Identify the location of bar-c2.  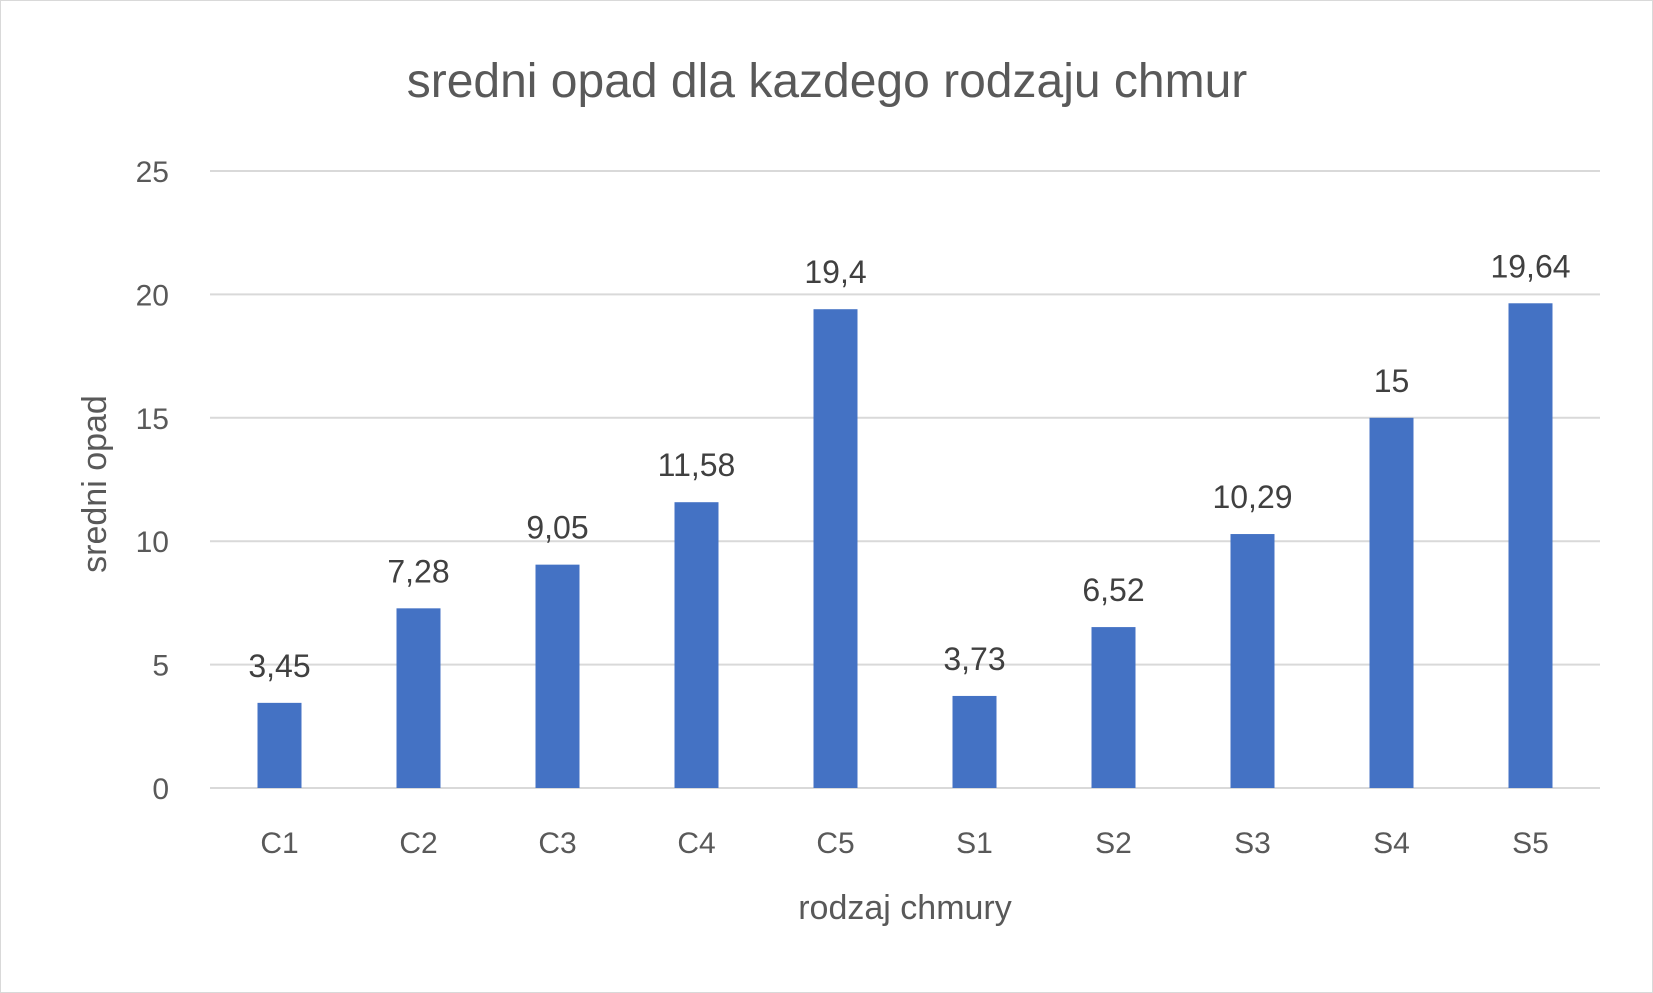
(418, 698).